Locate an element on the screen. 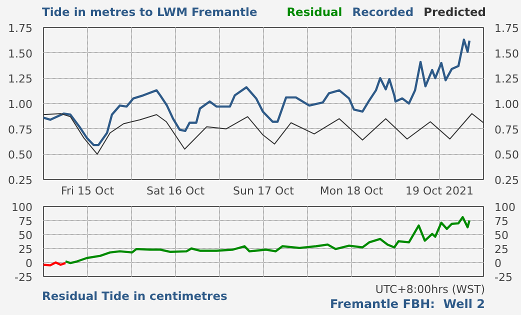  y-tick-label: 0 is located at coordinates (29, 263).